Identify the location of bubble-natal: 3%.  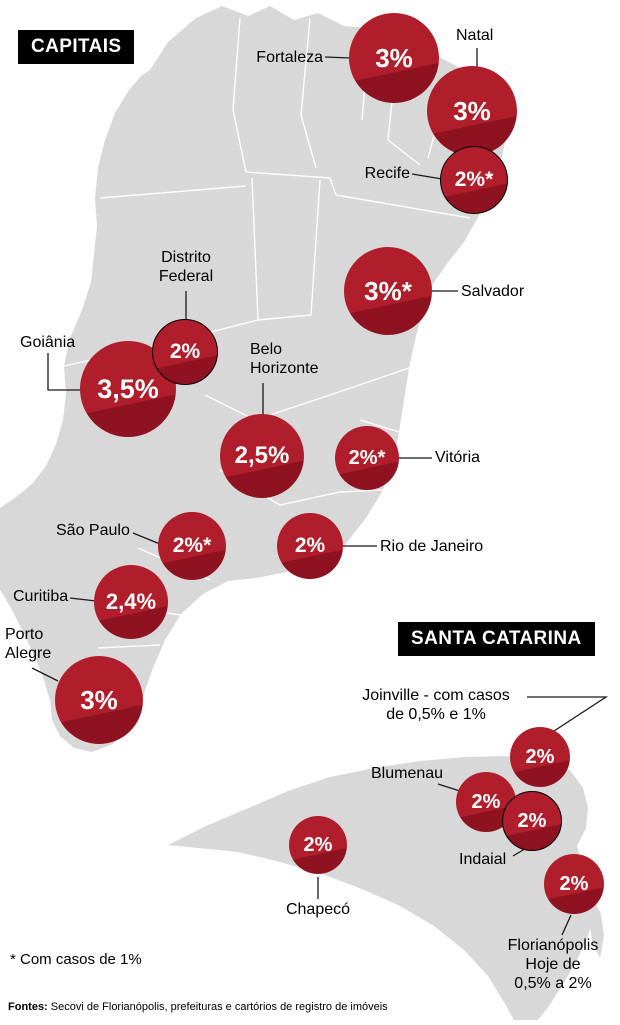
(472, 111).